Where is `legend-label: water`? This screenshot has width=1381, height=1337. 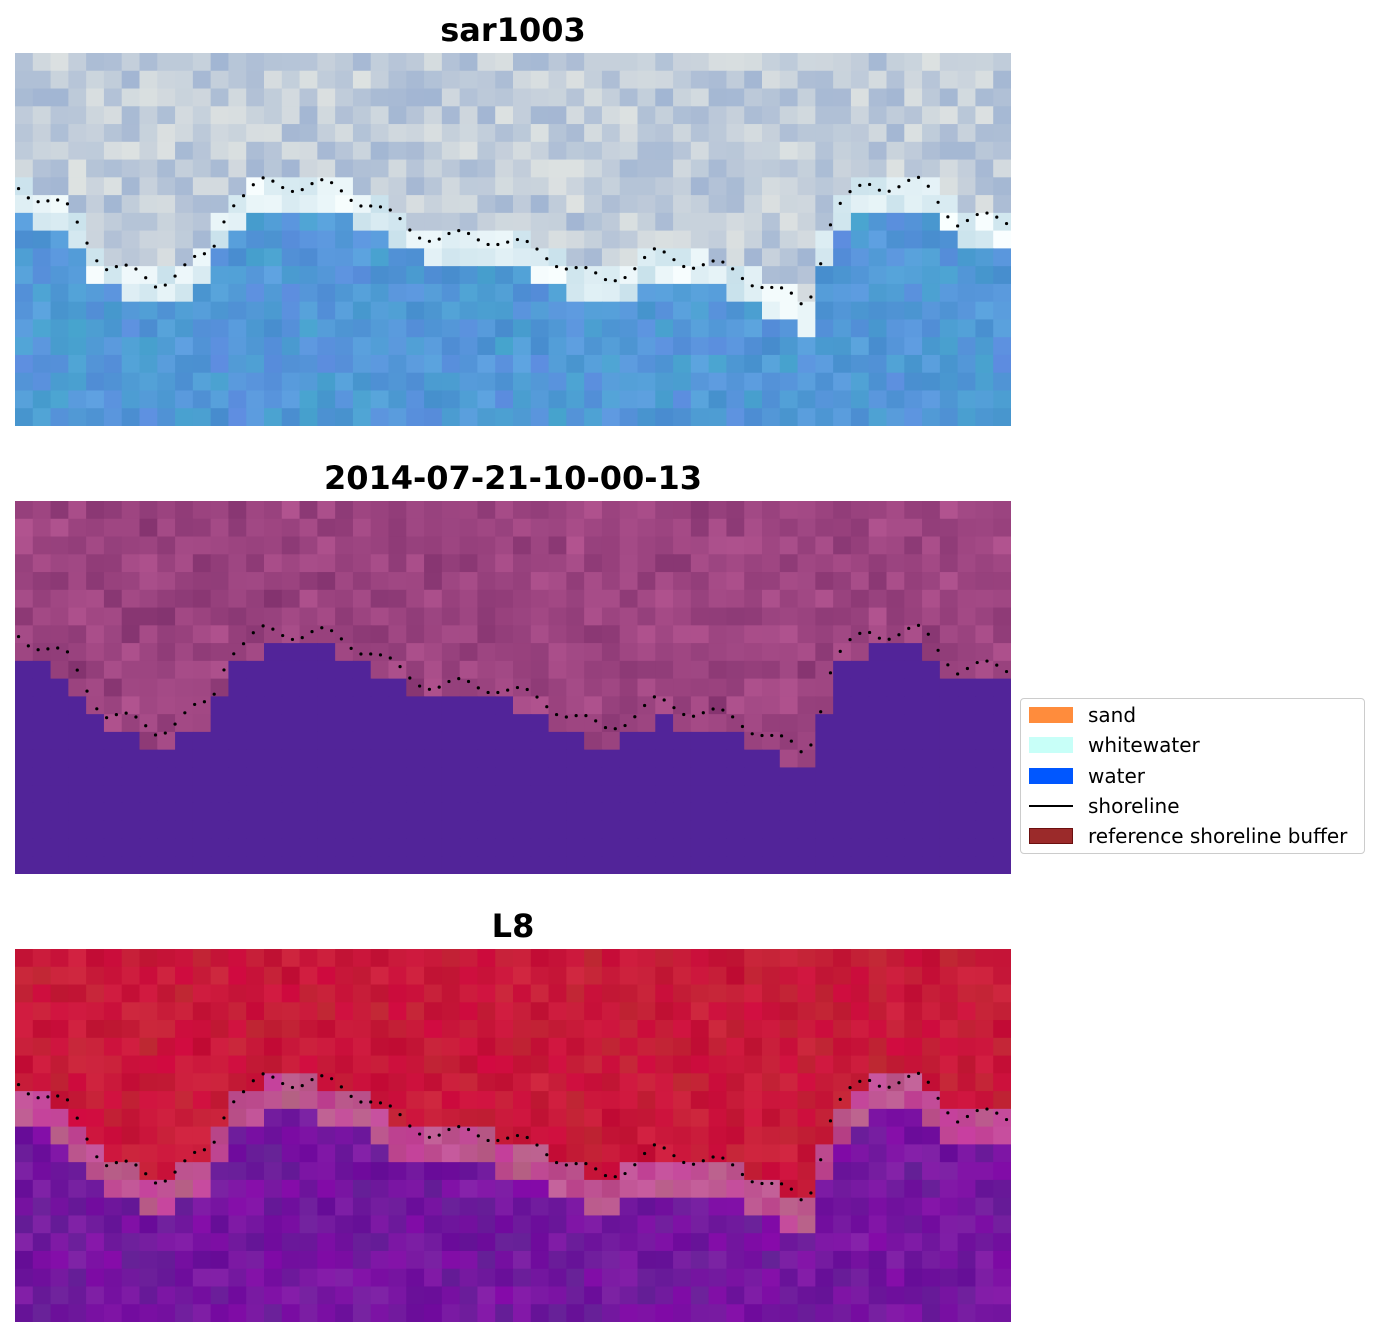
legend-label: water is located at coordinates (1116, 776).